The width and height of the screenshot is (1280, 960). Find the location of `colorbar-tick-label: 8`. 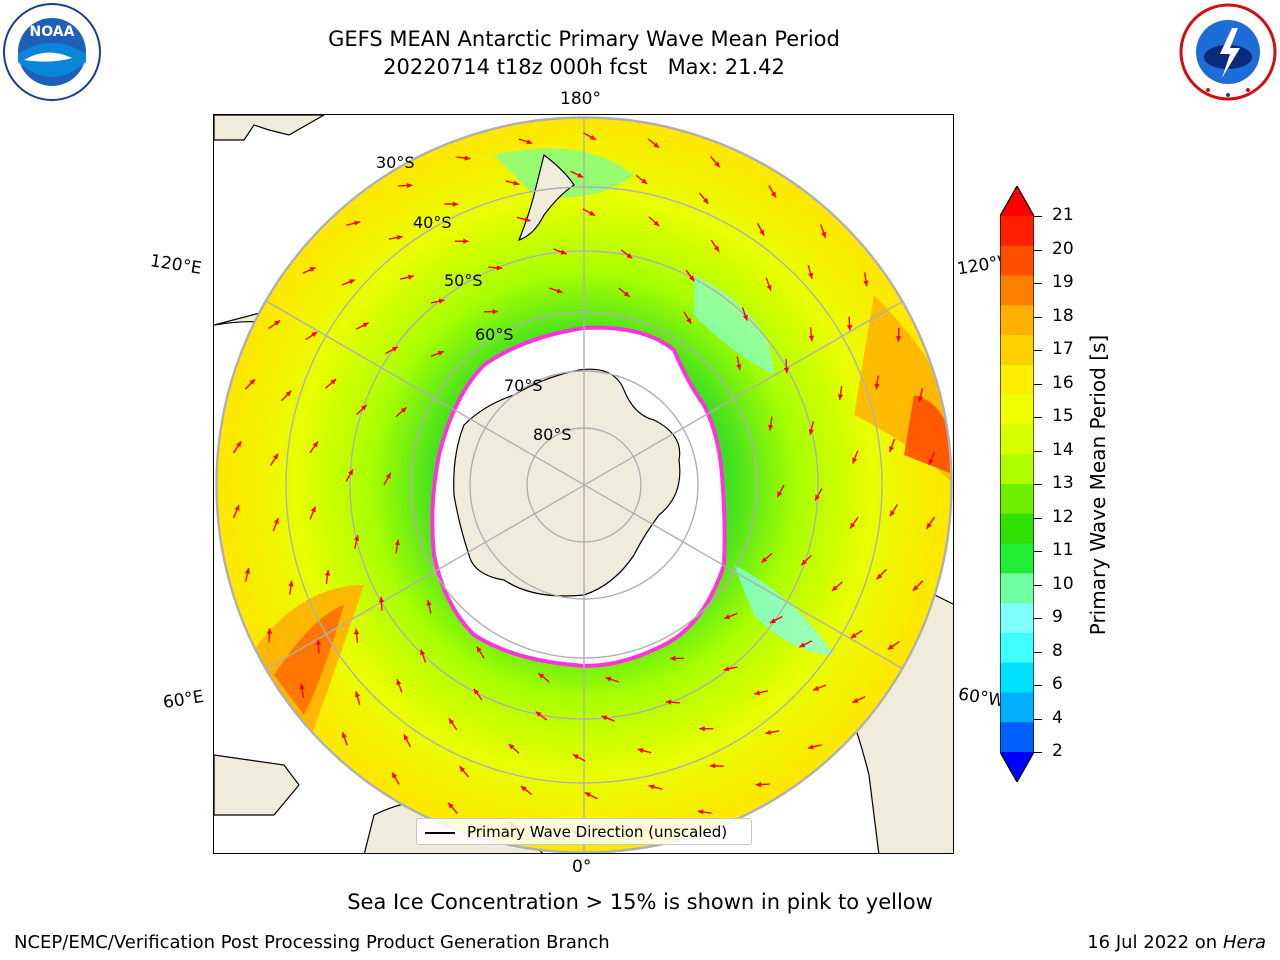

colorbar-tick-label: 8 is located at coordinates (1057, 650).